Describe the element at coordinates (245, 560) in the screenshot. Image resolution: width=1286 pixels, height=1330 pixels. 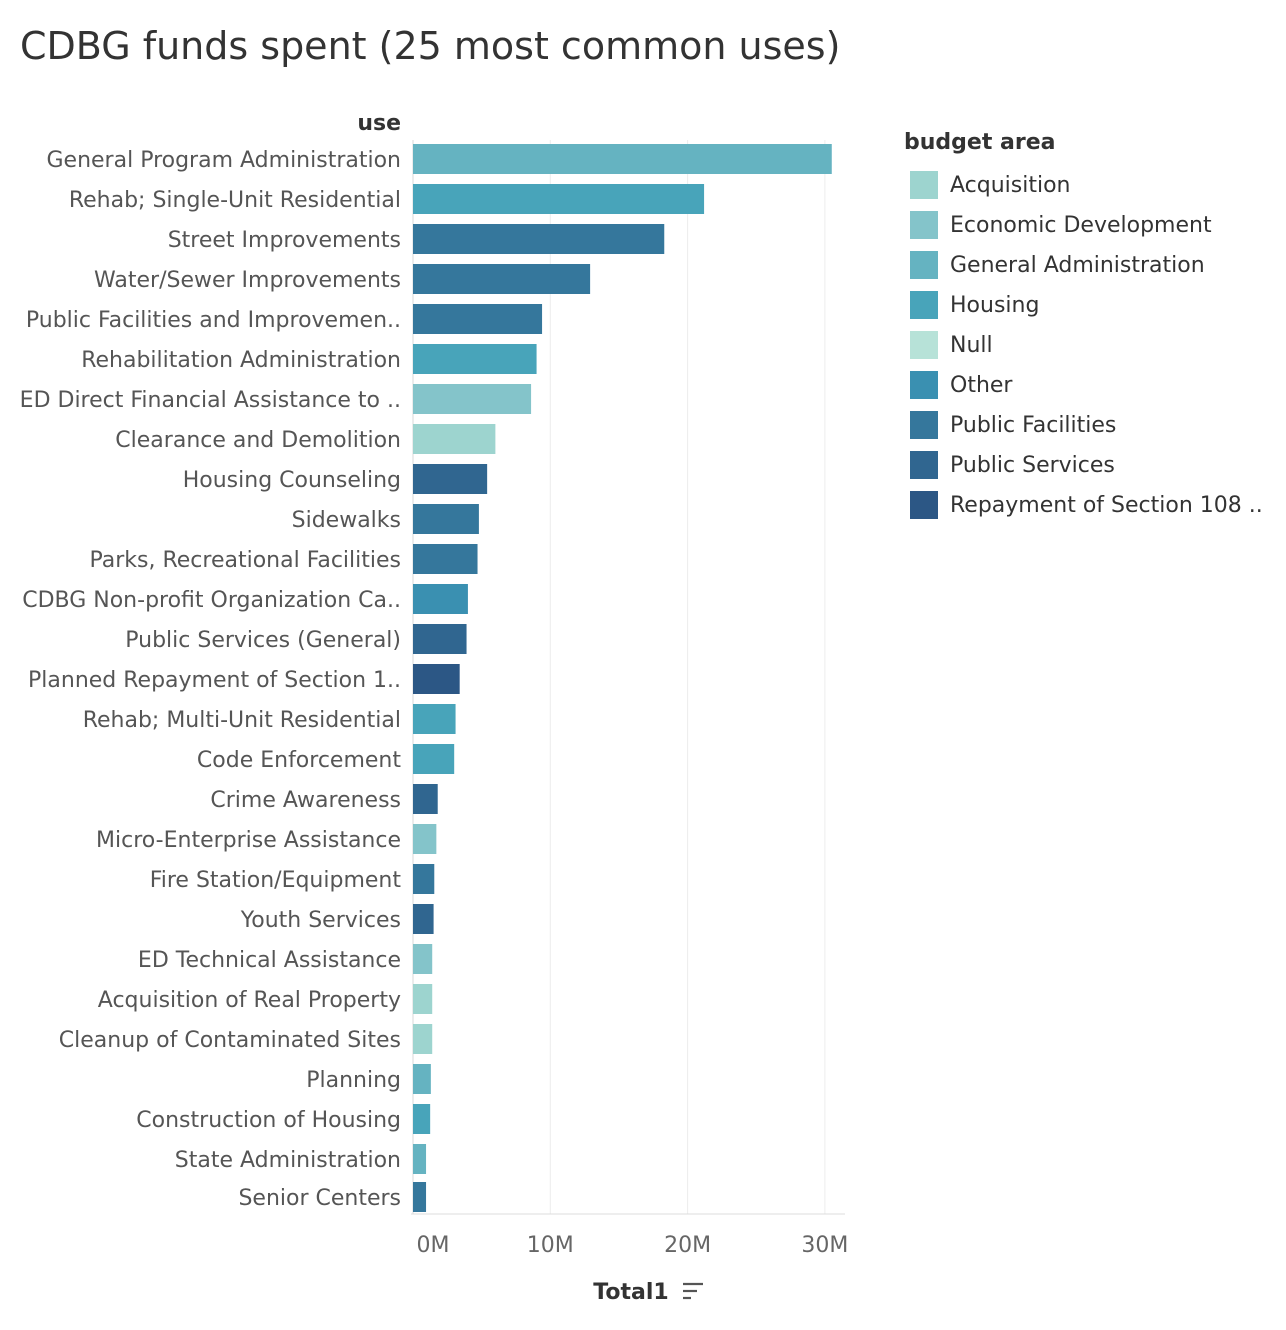
I see `y-tick-label: Parks, Recreational Facilities` at that location.